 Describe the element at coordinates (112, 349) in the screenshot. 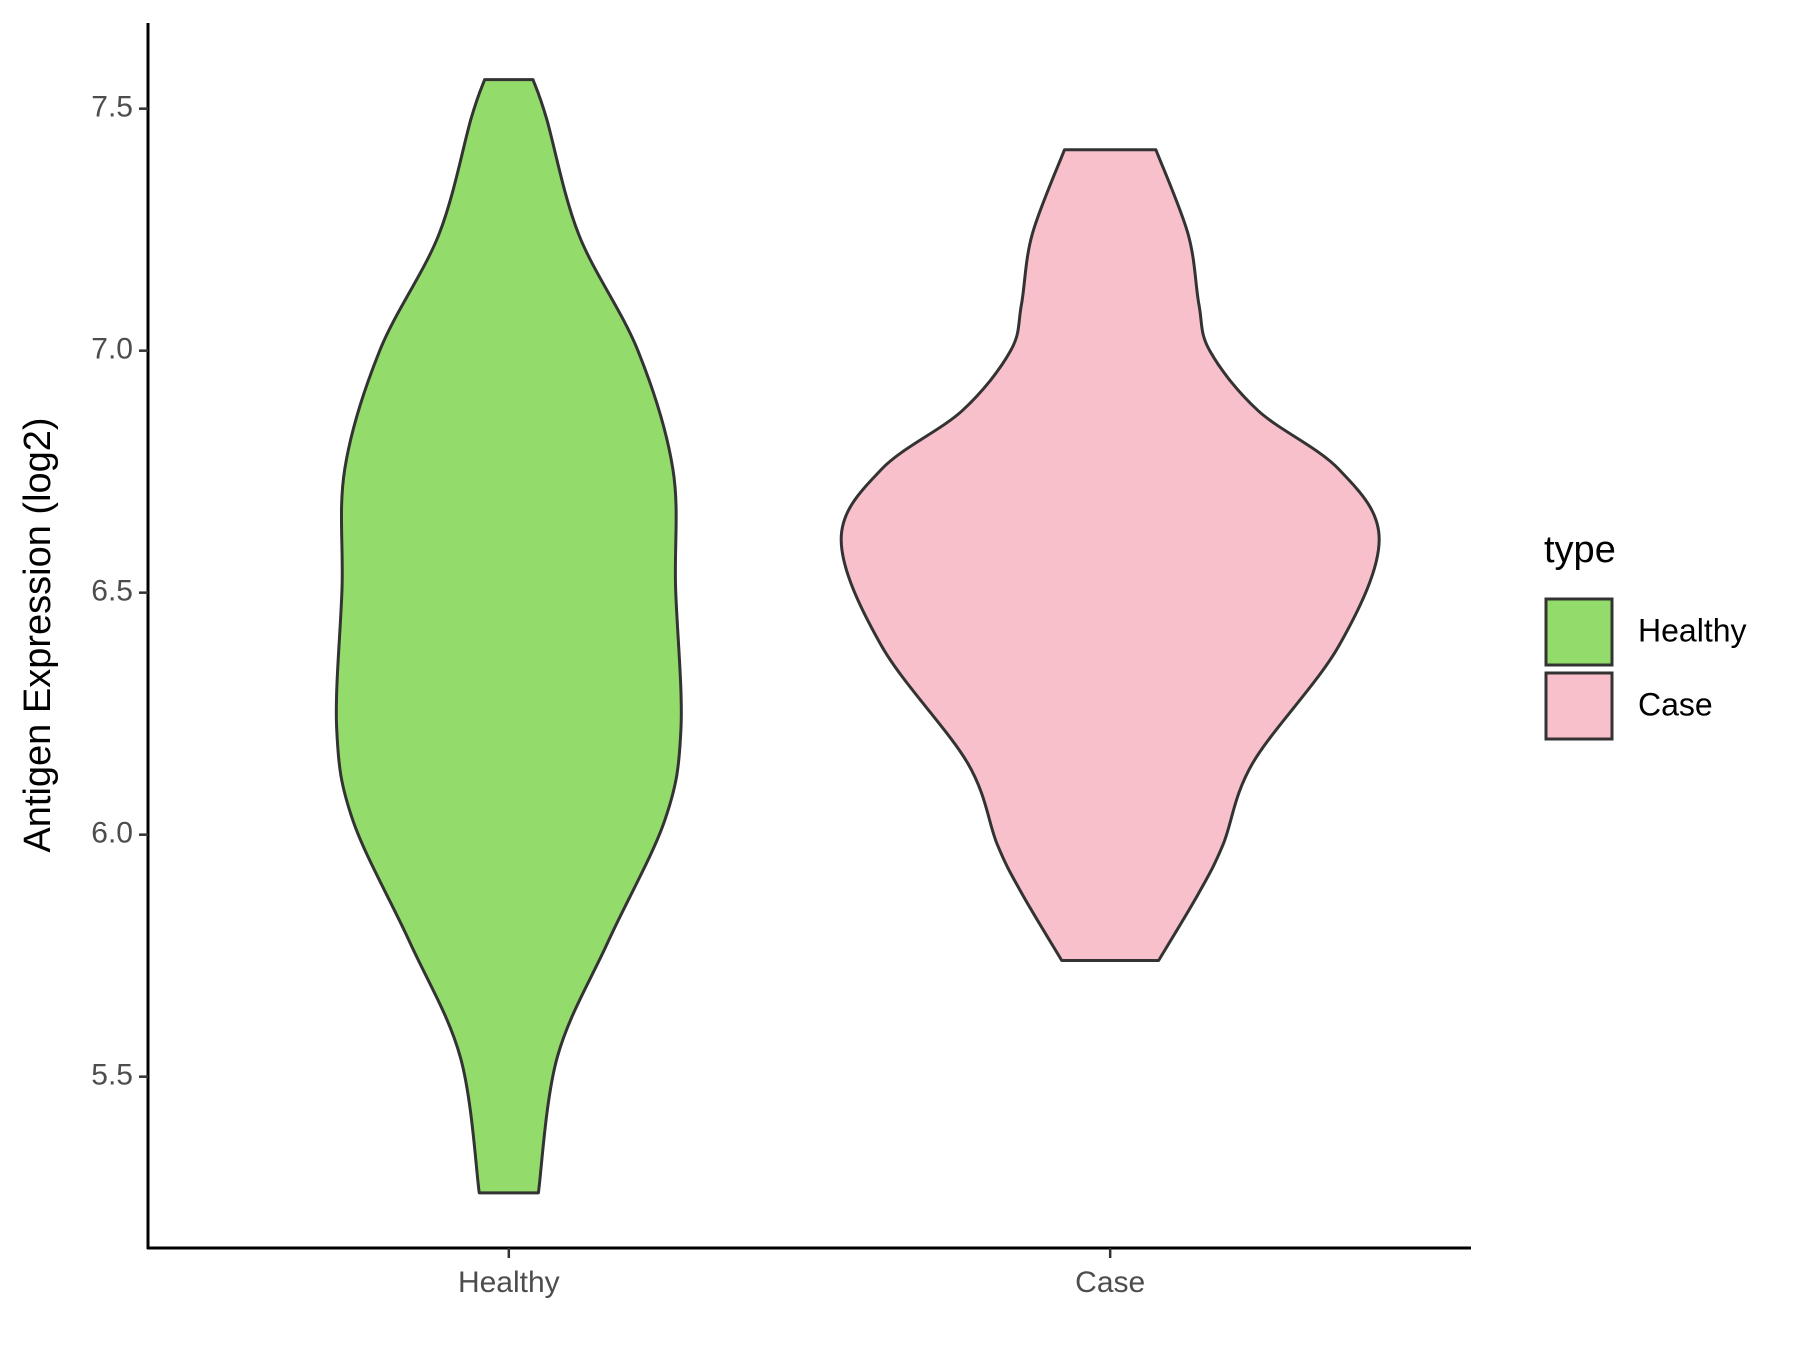

I see `y-tick-label: 7.0` at that location.